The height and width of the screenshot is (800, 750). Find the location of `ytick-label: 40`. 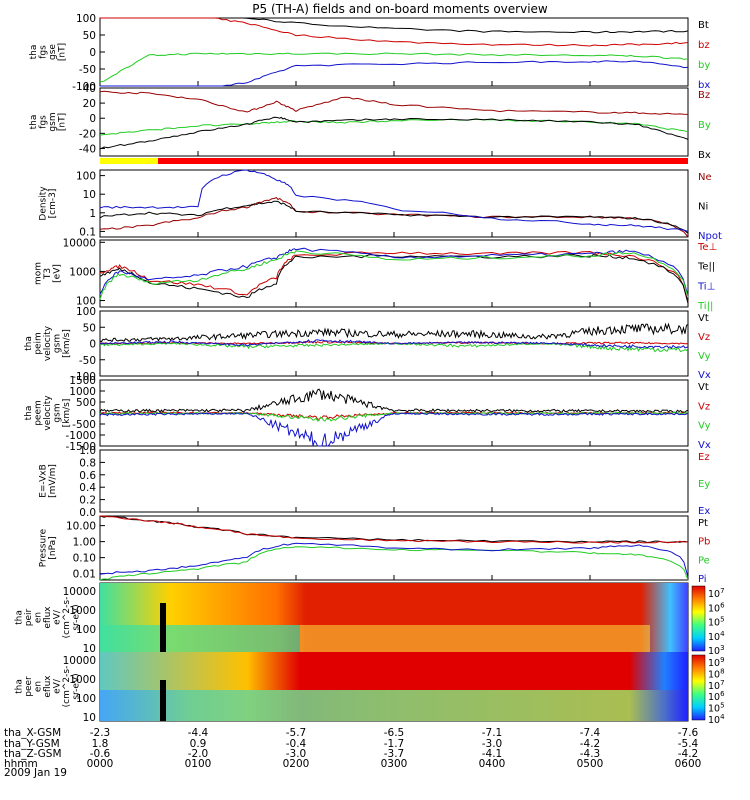

ytick-label: 40 is located at coordinates (89, 89).